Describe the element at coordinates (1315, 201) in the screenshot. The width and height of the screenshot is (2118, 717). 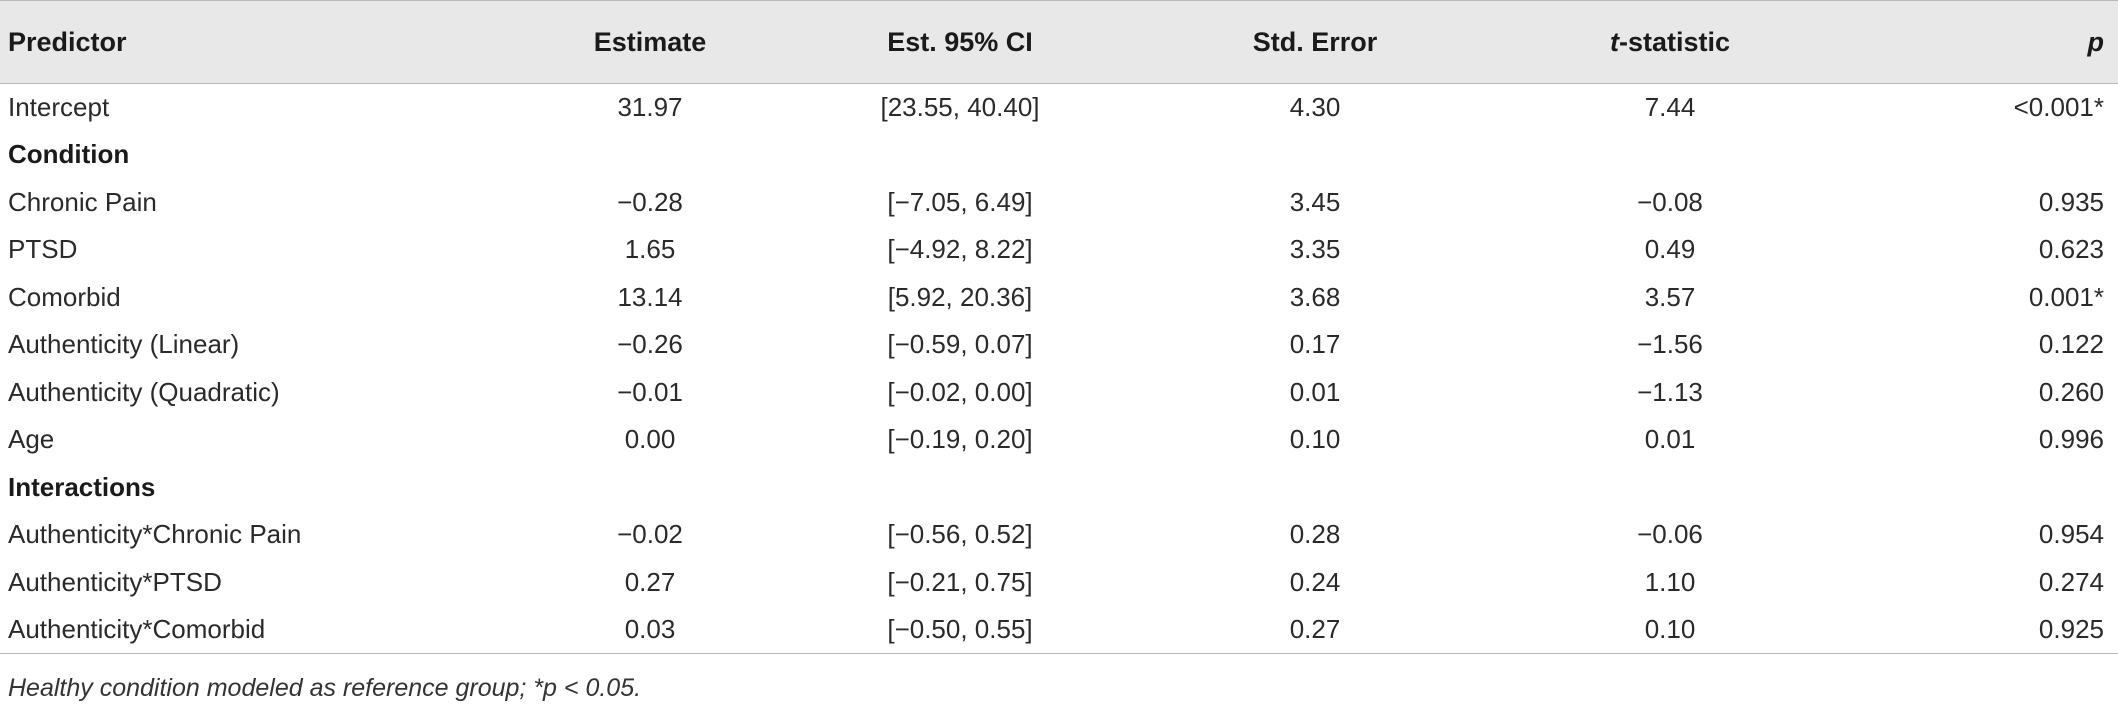
I see `cell-std-error: 3.45` at that location.